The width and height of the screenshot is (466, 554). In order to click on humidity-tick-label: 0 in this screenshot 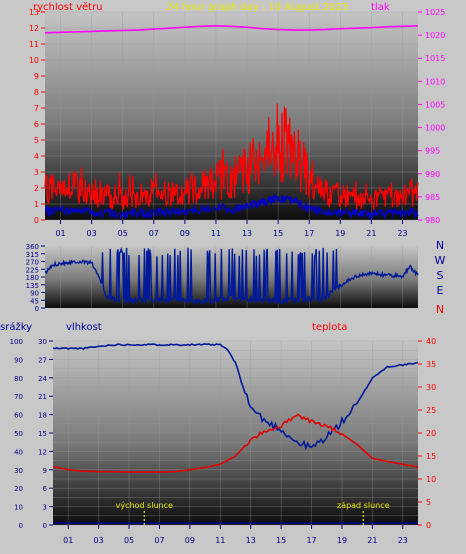, I will do `click(21, 526)`.